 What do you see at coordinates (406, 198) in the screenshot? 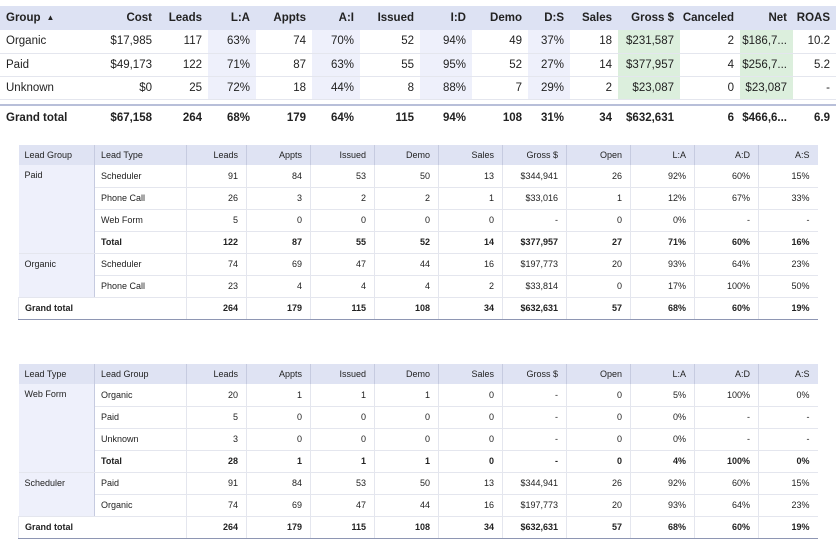
I see `table-cell: 2` at bounding box center [406, 198].